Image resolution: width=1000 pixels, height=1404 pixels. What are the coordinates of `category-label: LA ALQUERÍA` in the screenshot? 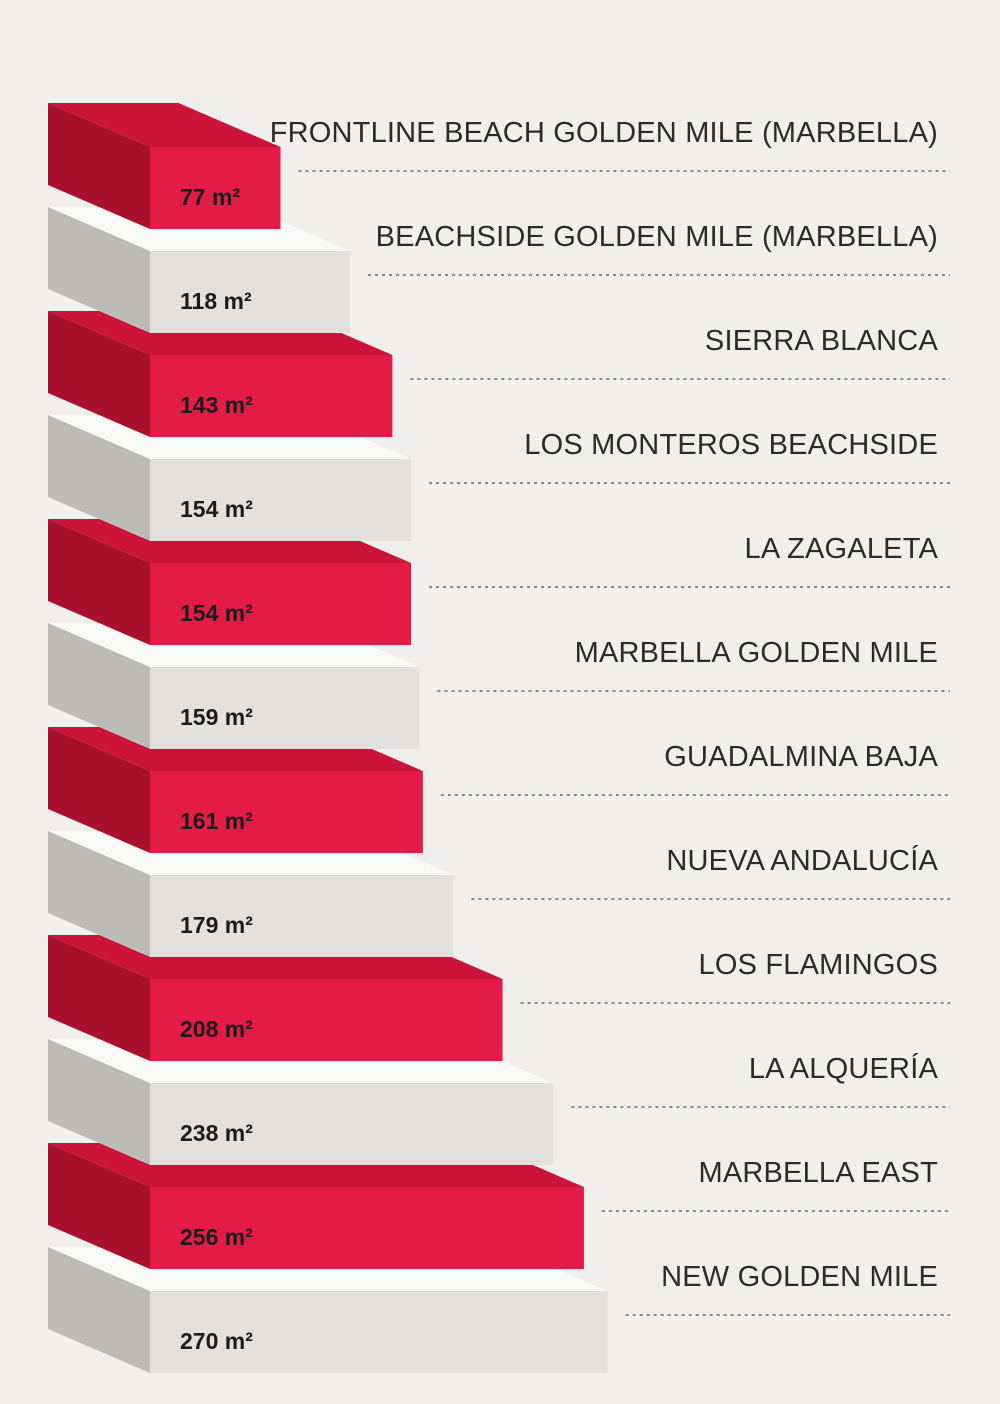 It's located at (844, 1068).